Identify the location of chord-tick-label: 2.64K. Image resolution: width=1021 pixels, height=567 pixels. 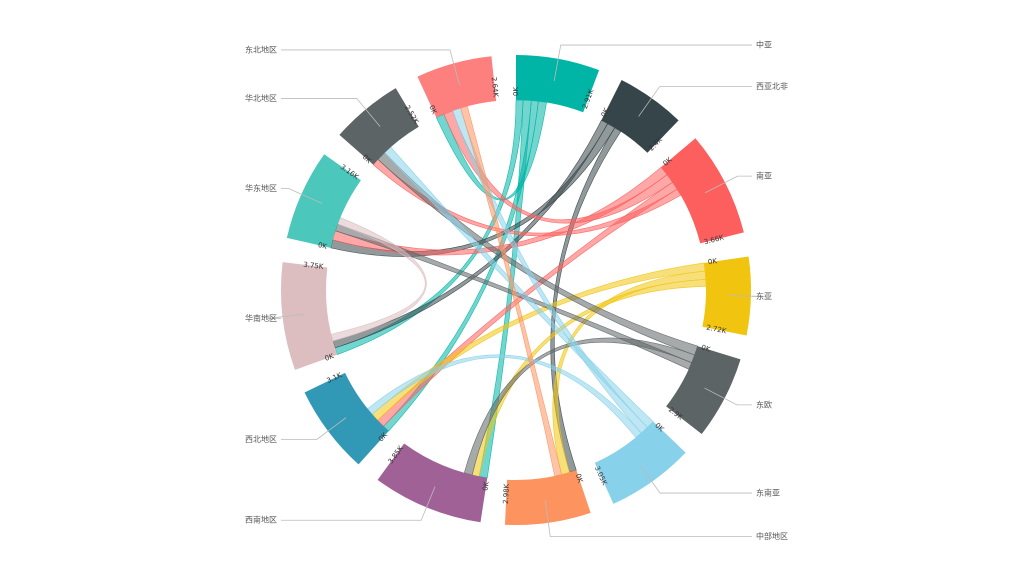
(495, 87).